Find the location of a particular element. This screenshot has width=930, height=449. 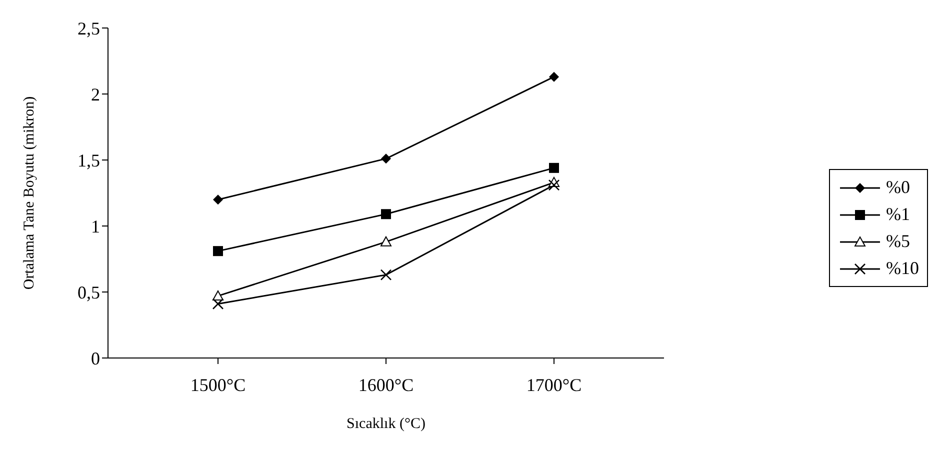

x-tick-label: 1500°C is located at coordinates (218, 384).